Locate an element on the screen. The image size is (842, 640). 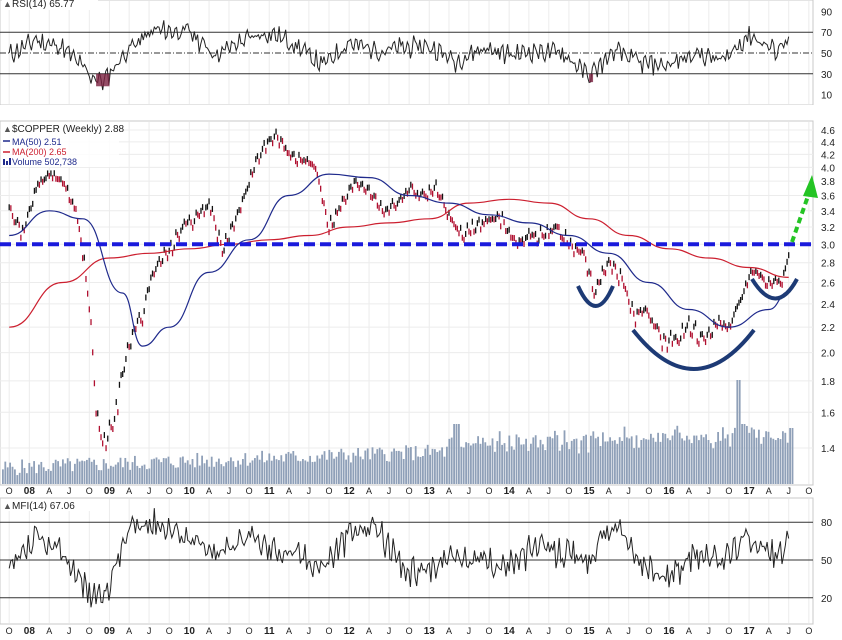
xtick-price: O is located at coordinates (489, 491).